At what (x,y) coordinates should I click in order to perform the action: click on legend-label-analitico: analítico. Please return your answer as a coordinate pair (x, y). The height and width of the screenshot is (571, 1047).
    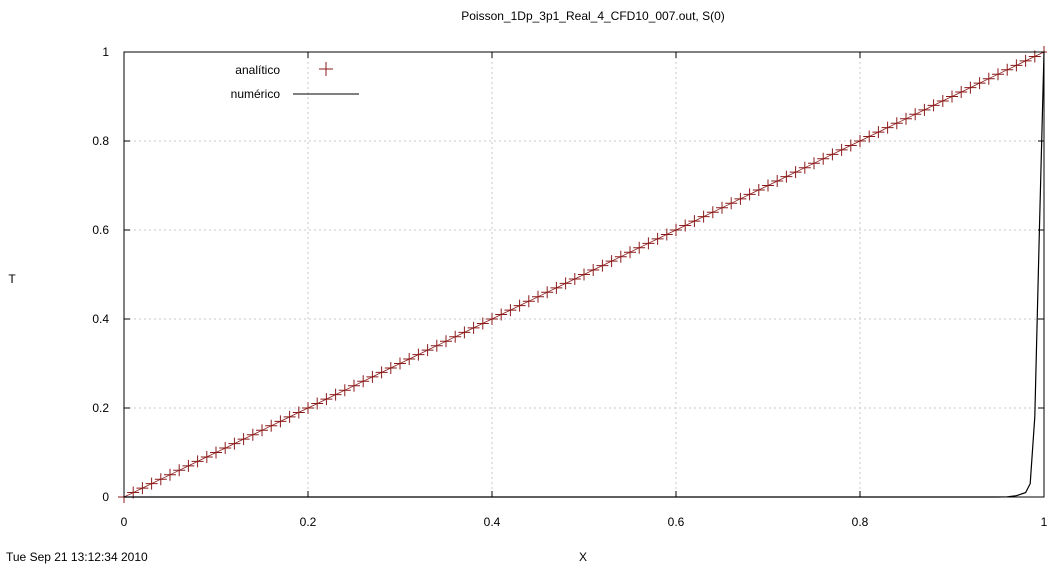
    Looking at the image, I should click on (257, 70).